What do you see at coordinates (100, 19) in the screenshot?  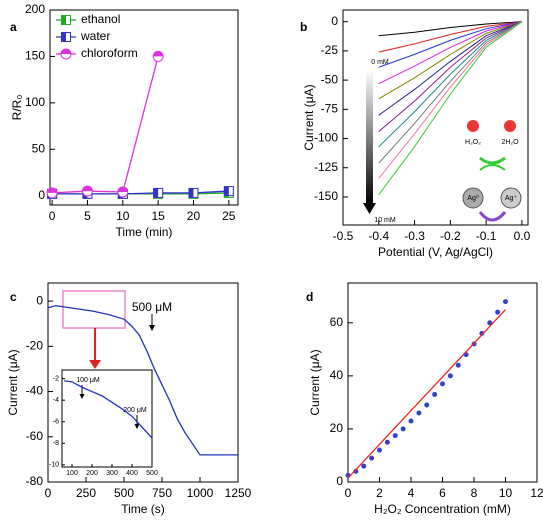 I see `legend-label: ethanol` at bounding box center [100, 19].